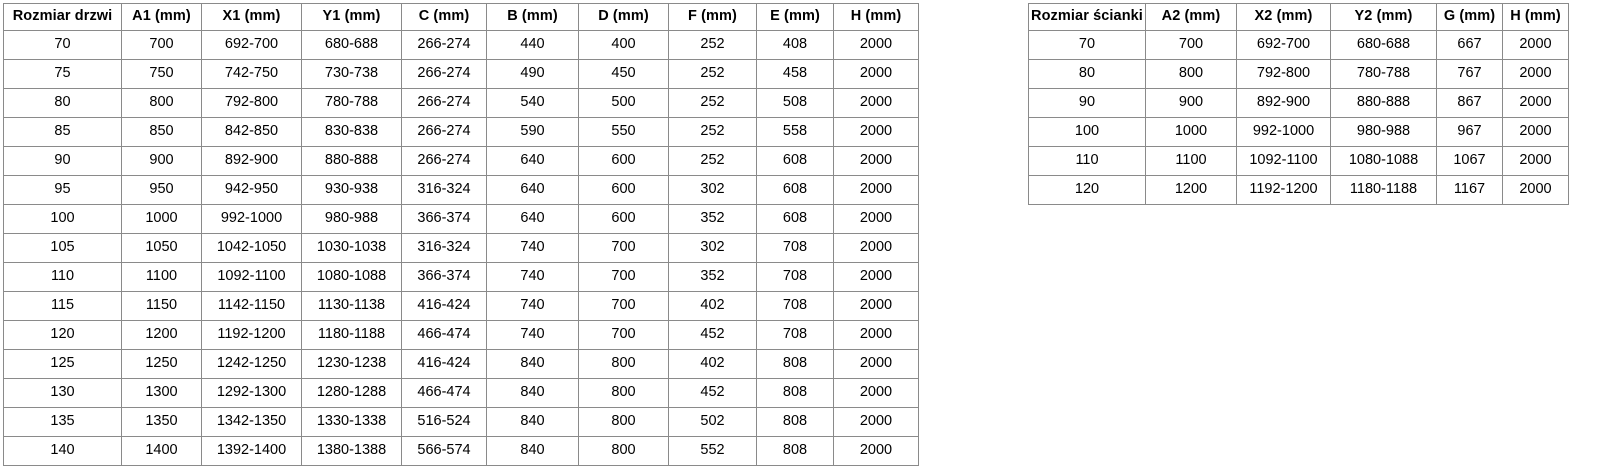  Describe the element at coordinates (1191, 74) in the screenshot. I see `walls-cell-r1-c1: 800` at that location.